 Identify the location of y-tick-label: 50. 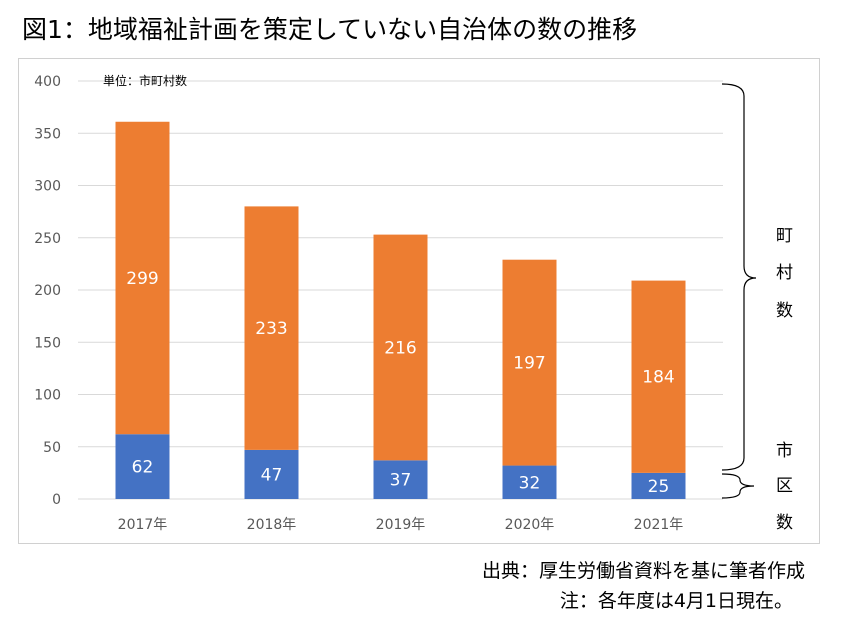
(52, 448).